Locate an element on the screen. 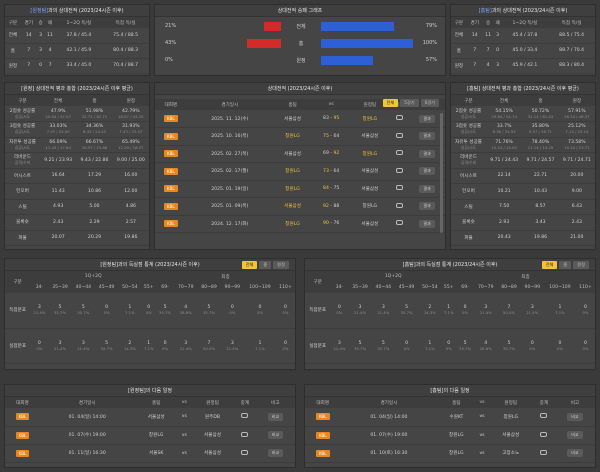 The height and width of the screenshot is (472, 600). dist-label: 실점분포 is located at coordinates (318, 346).